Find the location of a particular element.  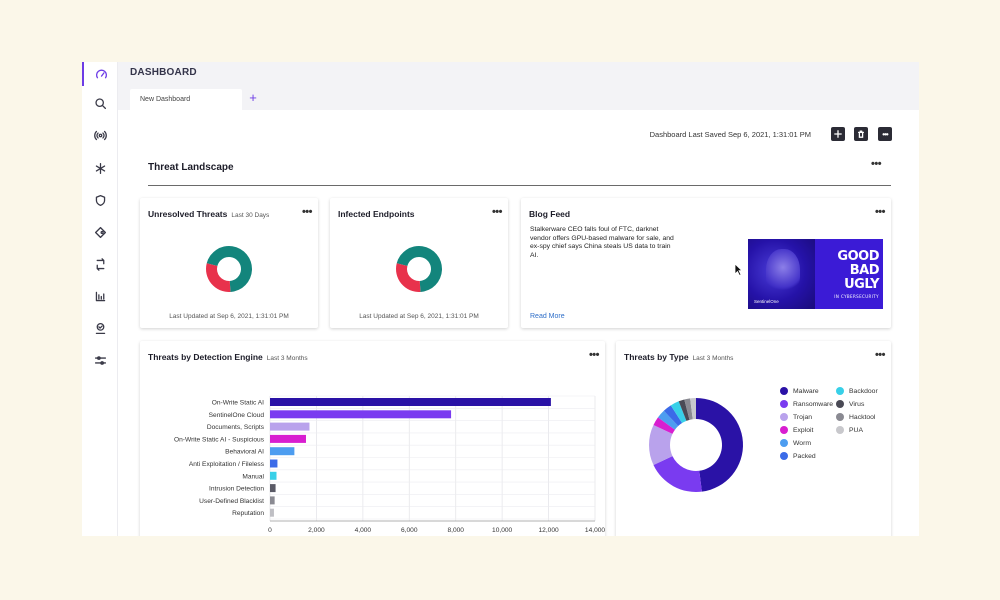

category-label: Manual is located at coordinates (253, 476).